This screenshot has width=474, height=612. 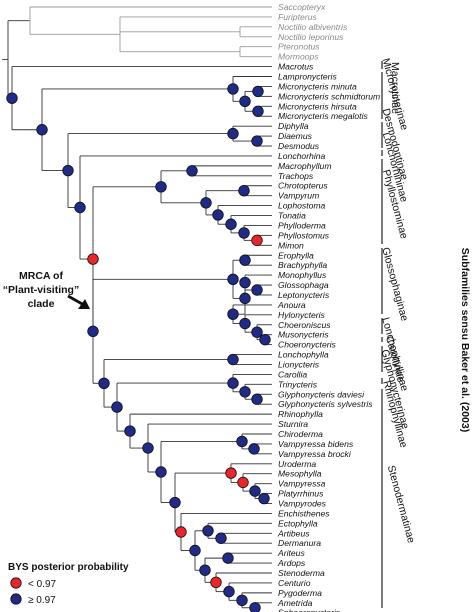 What do you see at coordinates (302, 504) in the screenshot?
I see `taxon-label: Vampyrodes` at bounding box center [302, 504].